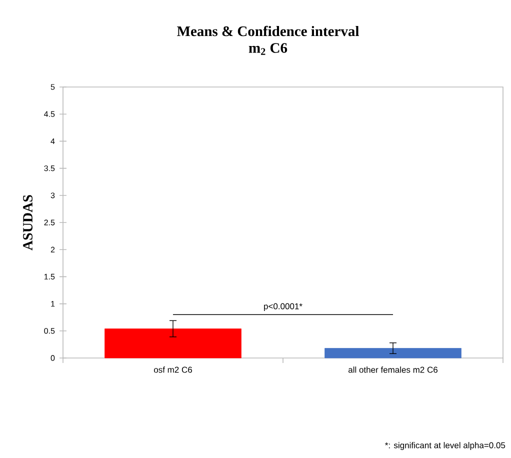 This screenshot has height=458, width=511. What do you see at coordinates (49, 114) in the screenshot?
I see `y-tick-label: 4.5` at bounding box center [49, 114].